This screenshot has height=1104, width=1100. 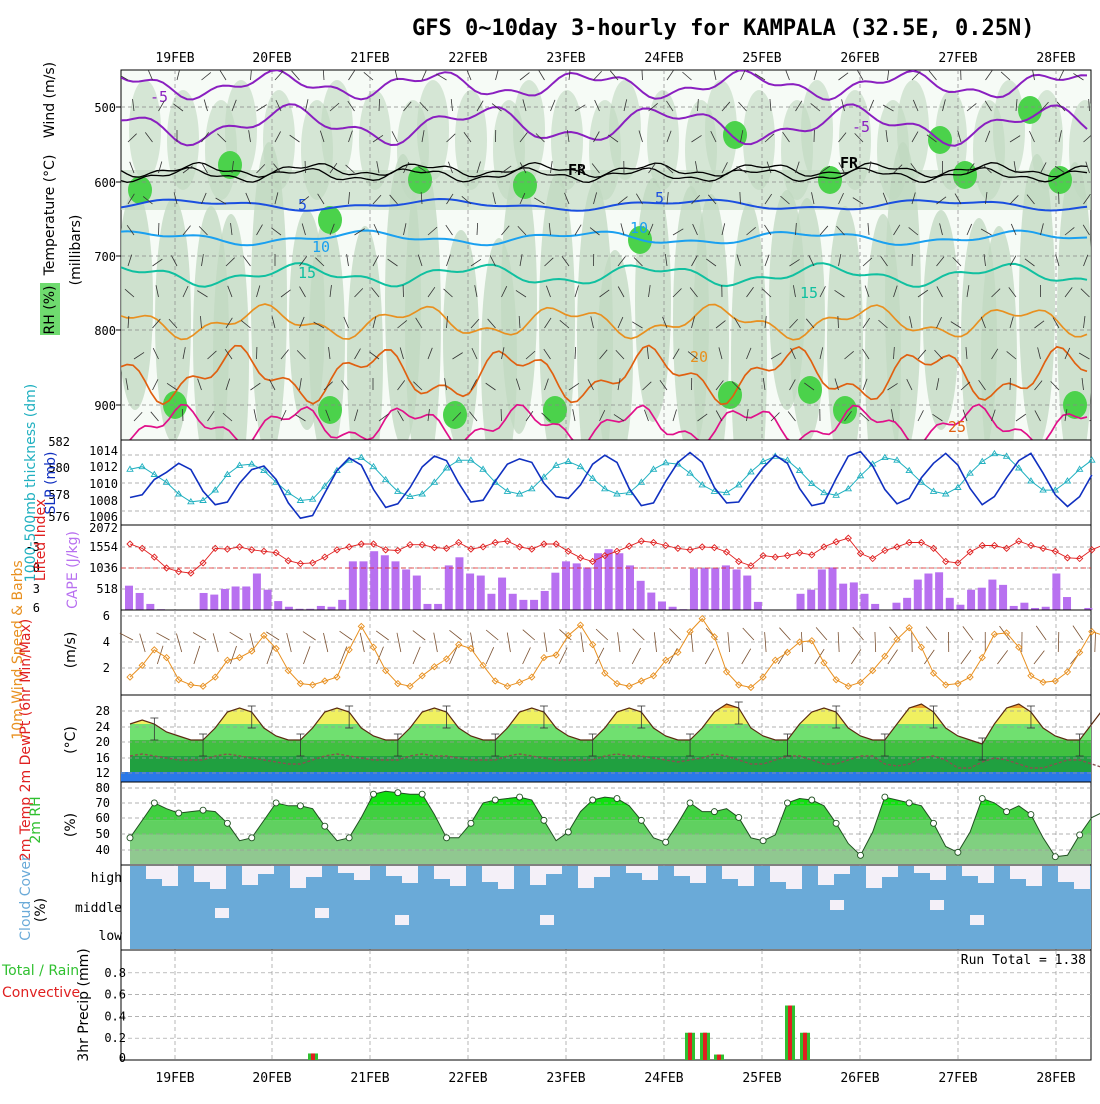 I want to click on temp-base-band, so click(x=606, y=777).